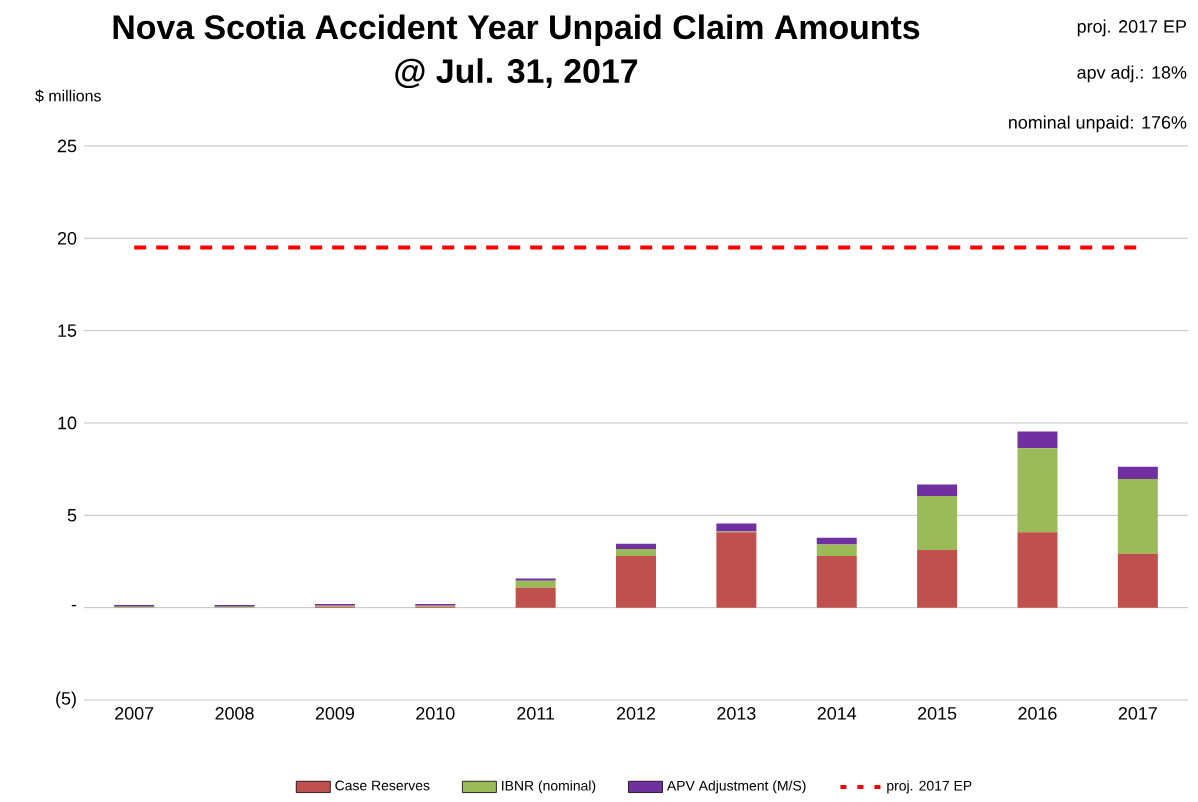 The image size is (1198, 802). Describe the element at coordinates (72, 515) in the screenshot. I see `y-tick-label: 5` at that location.